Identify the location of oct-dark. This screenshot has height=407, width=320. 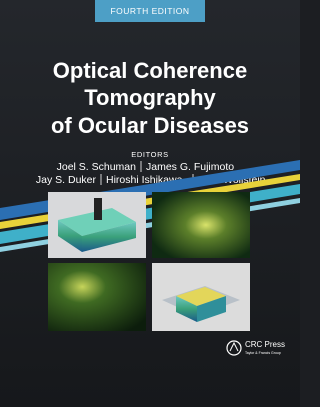
(98, 209).